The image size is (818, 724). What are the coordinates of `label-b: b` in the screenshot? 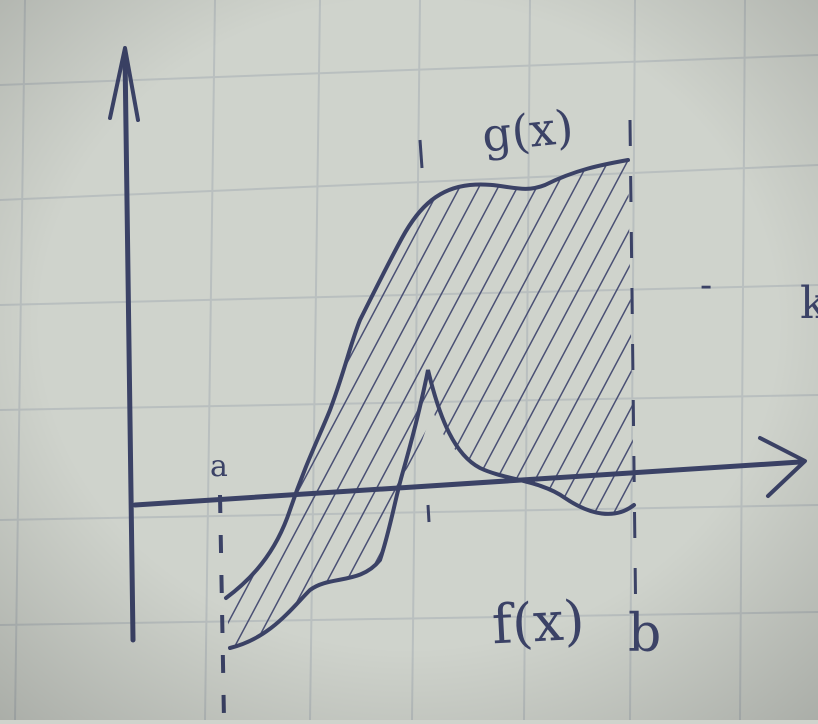 It's located at (645, 634).